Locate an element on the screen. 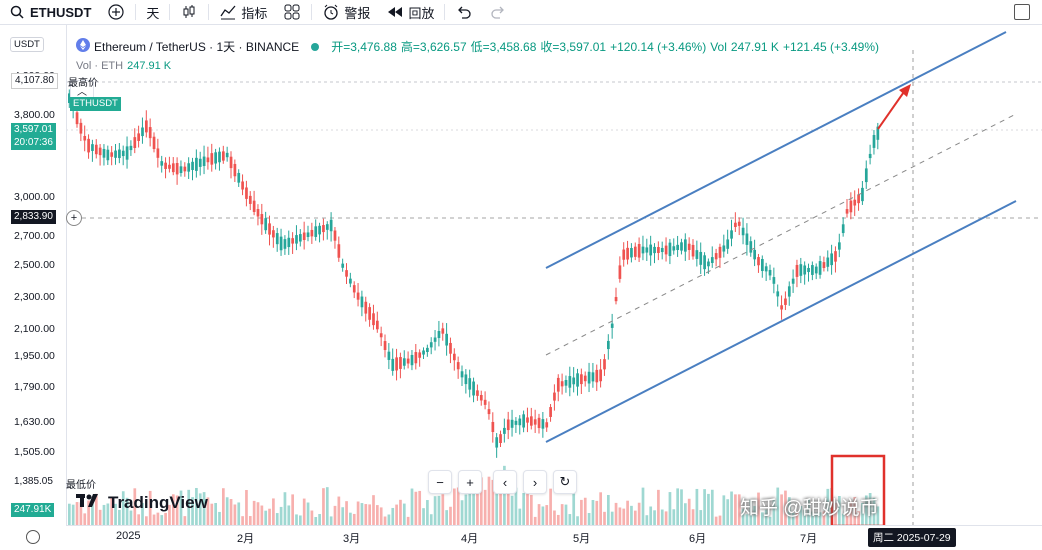 Image resolution: width=1042 pixels, height=550 pixels. redo-button is located at coordinates (498, 12).